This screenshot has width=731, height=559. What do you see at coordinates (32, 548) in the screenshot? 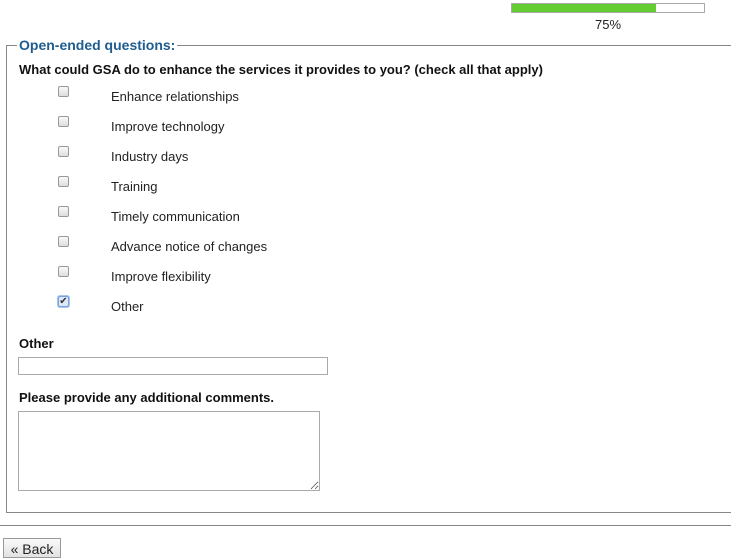
I see `back-button: « Back` at bounding box center [32, 548].